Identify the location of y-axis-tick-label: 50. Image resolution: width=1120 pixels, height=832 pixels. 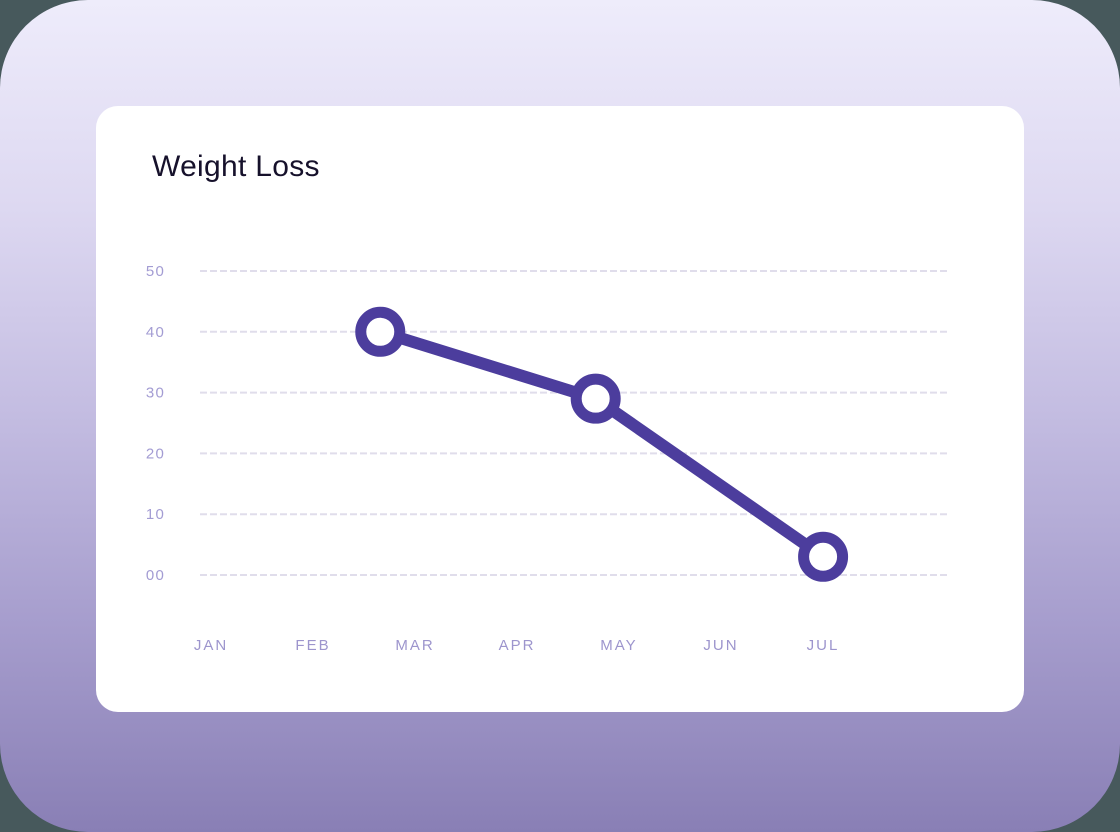
(155, 271).